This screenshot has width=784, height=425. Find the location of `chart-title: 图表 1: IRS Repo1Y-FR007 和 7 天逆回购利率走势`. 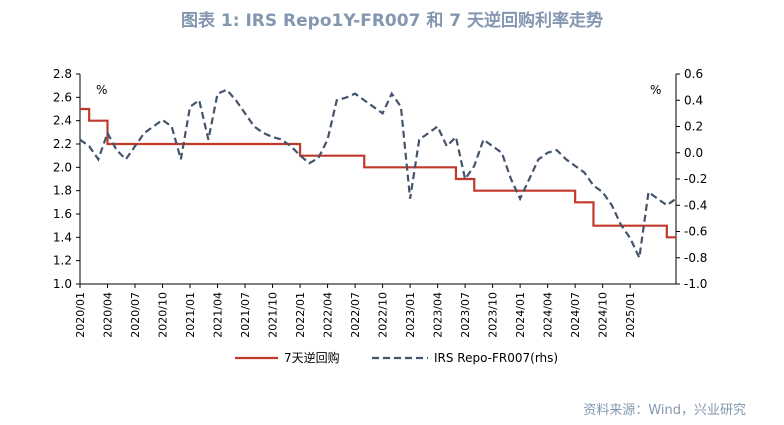

chart-title: 图表 1: IRS Repo1Y-FR007 和 7 天逆回购利率走势 is located at coordinates (392, 21).